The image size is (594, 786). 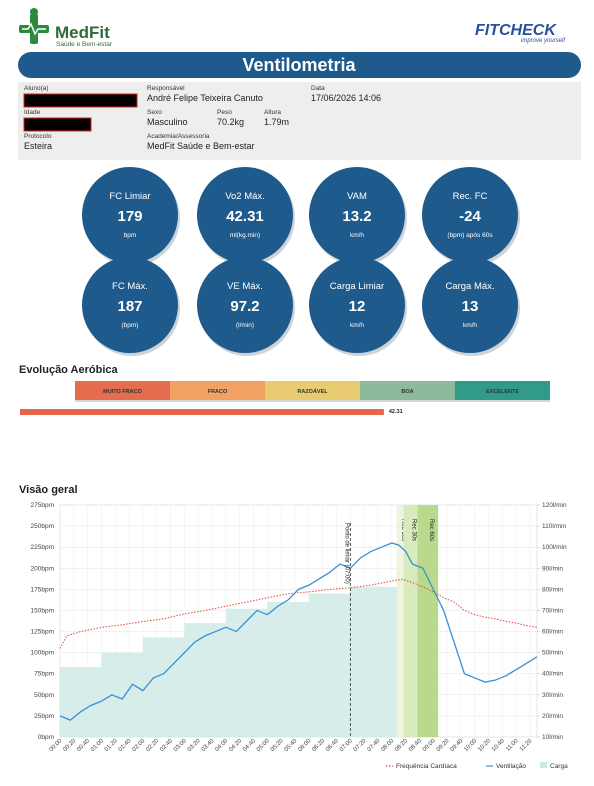 I want to click on level-label: BOA, so click(x=407, y=392).